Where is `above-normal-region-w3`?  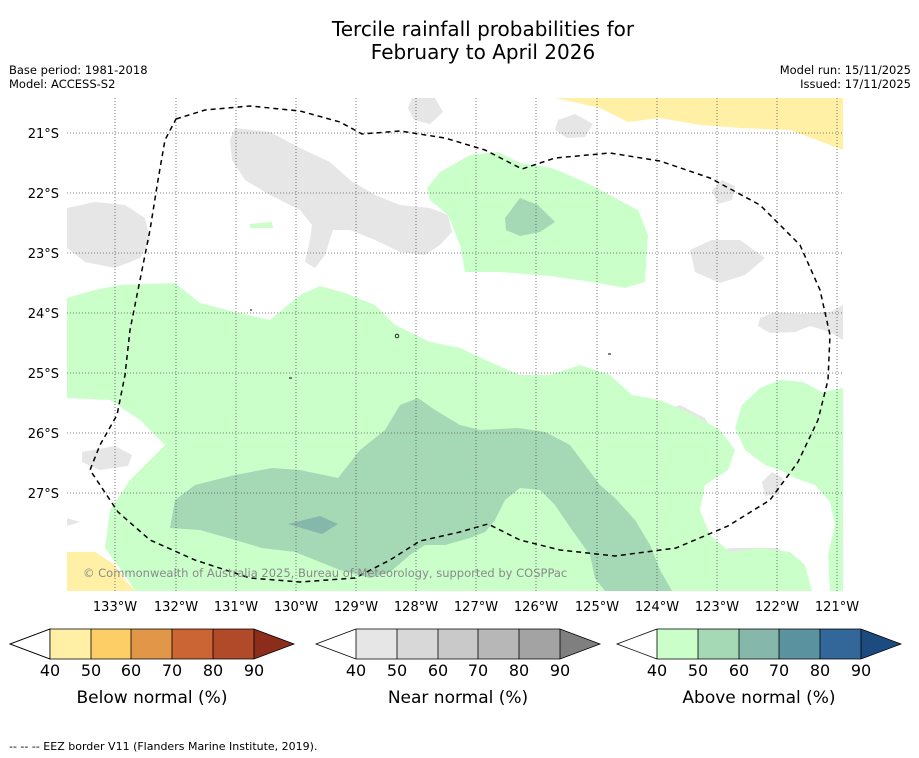
above-normal-region-w3 is located at coordinates (261, 225).